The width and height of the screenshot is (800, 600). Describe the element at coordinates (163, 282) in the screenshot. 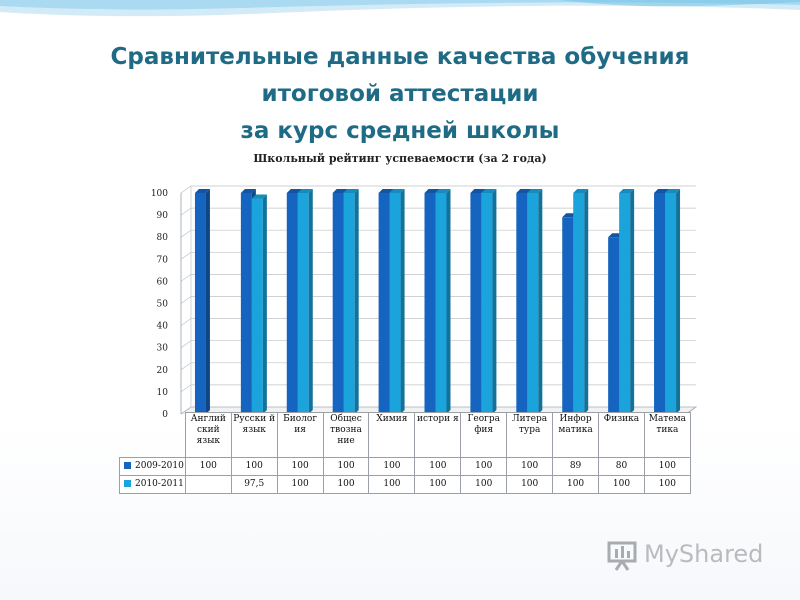

I see `y-tick-label: 60` at that location.